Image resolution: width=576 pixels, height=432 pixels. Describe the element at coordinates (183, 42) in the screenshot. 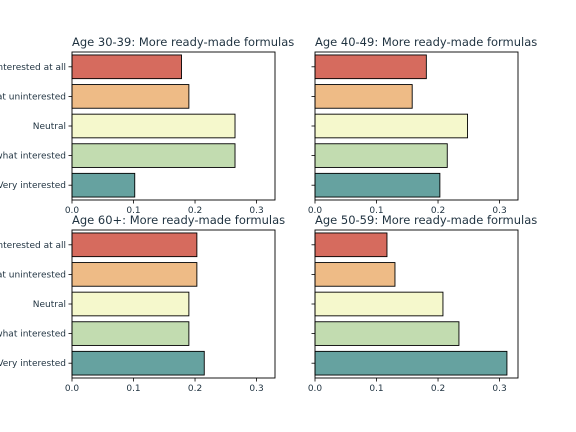

I see `chart-title: Age 30-39: More ready-made formulas` at that location.